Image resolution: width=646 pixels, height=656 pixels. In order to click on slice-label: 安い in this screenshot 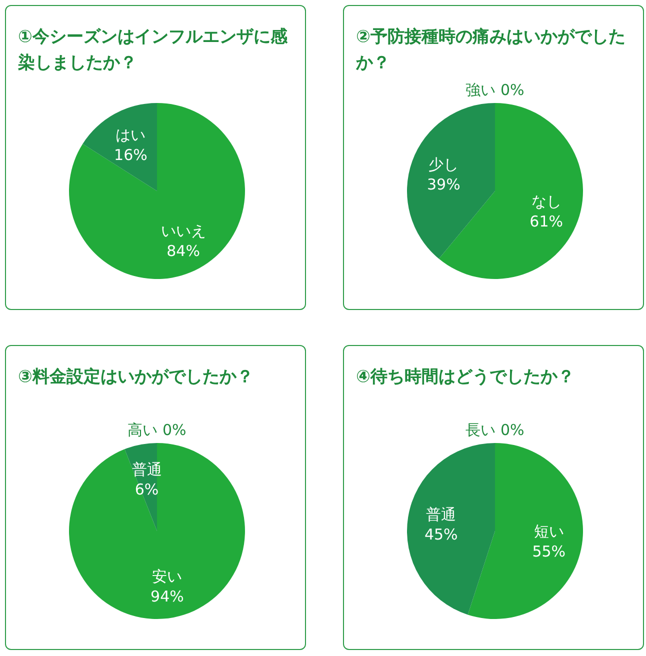, I will do `click(167, 577)`.